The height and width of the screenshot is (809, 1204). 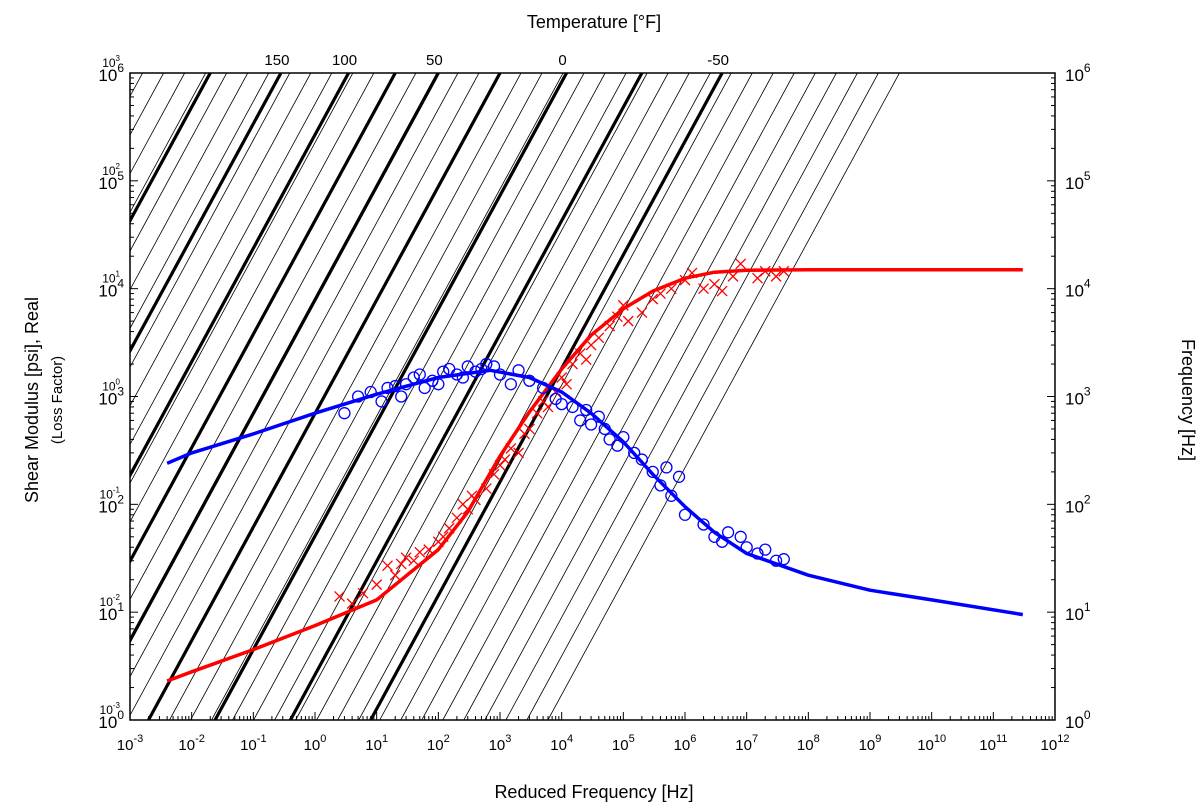 I want to click on y2-tick-label: 103, so click(x=1078, y=397).